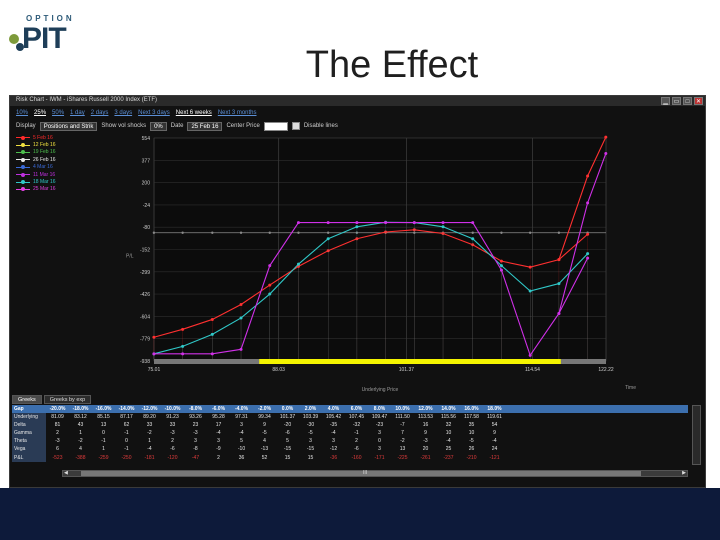 This screenshot has height=540, width=720. I want to click on table-header-cell: -10.0%, so click(172, 409).